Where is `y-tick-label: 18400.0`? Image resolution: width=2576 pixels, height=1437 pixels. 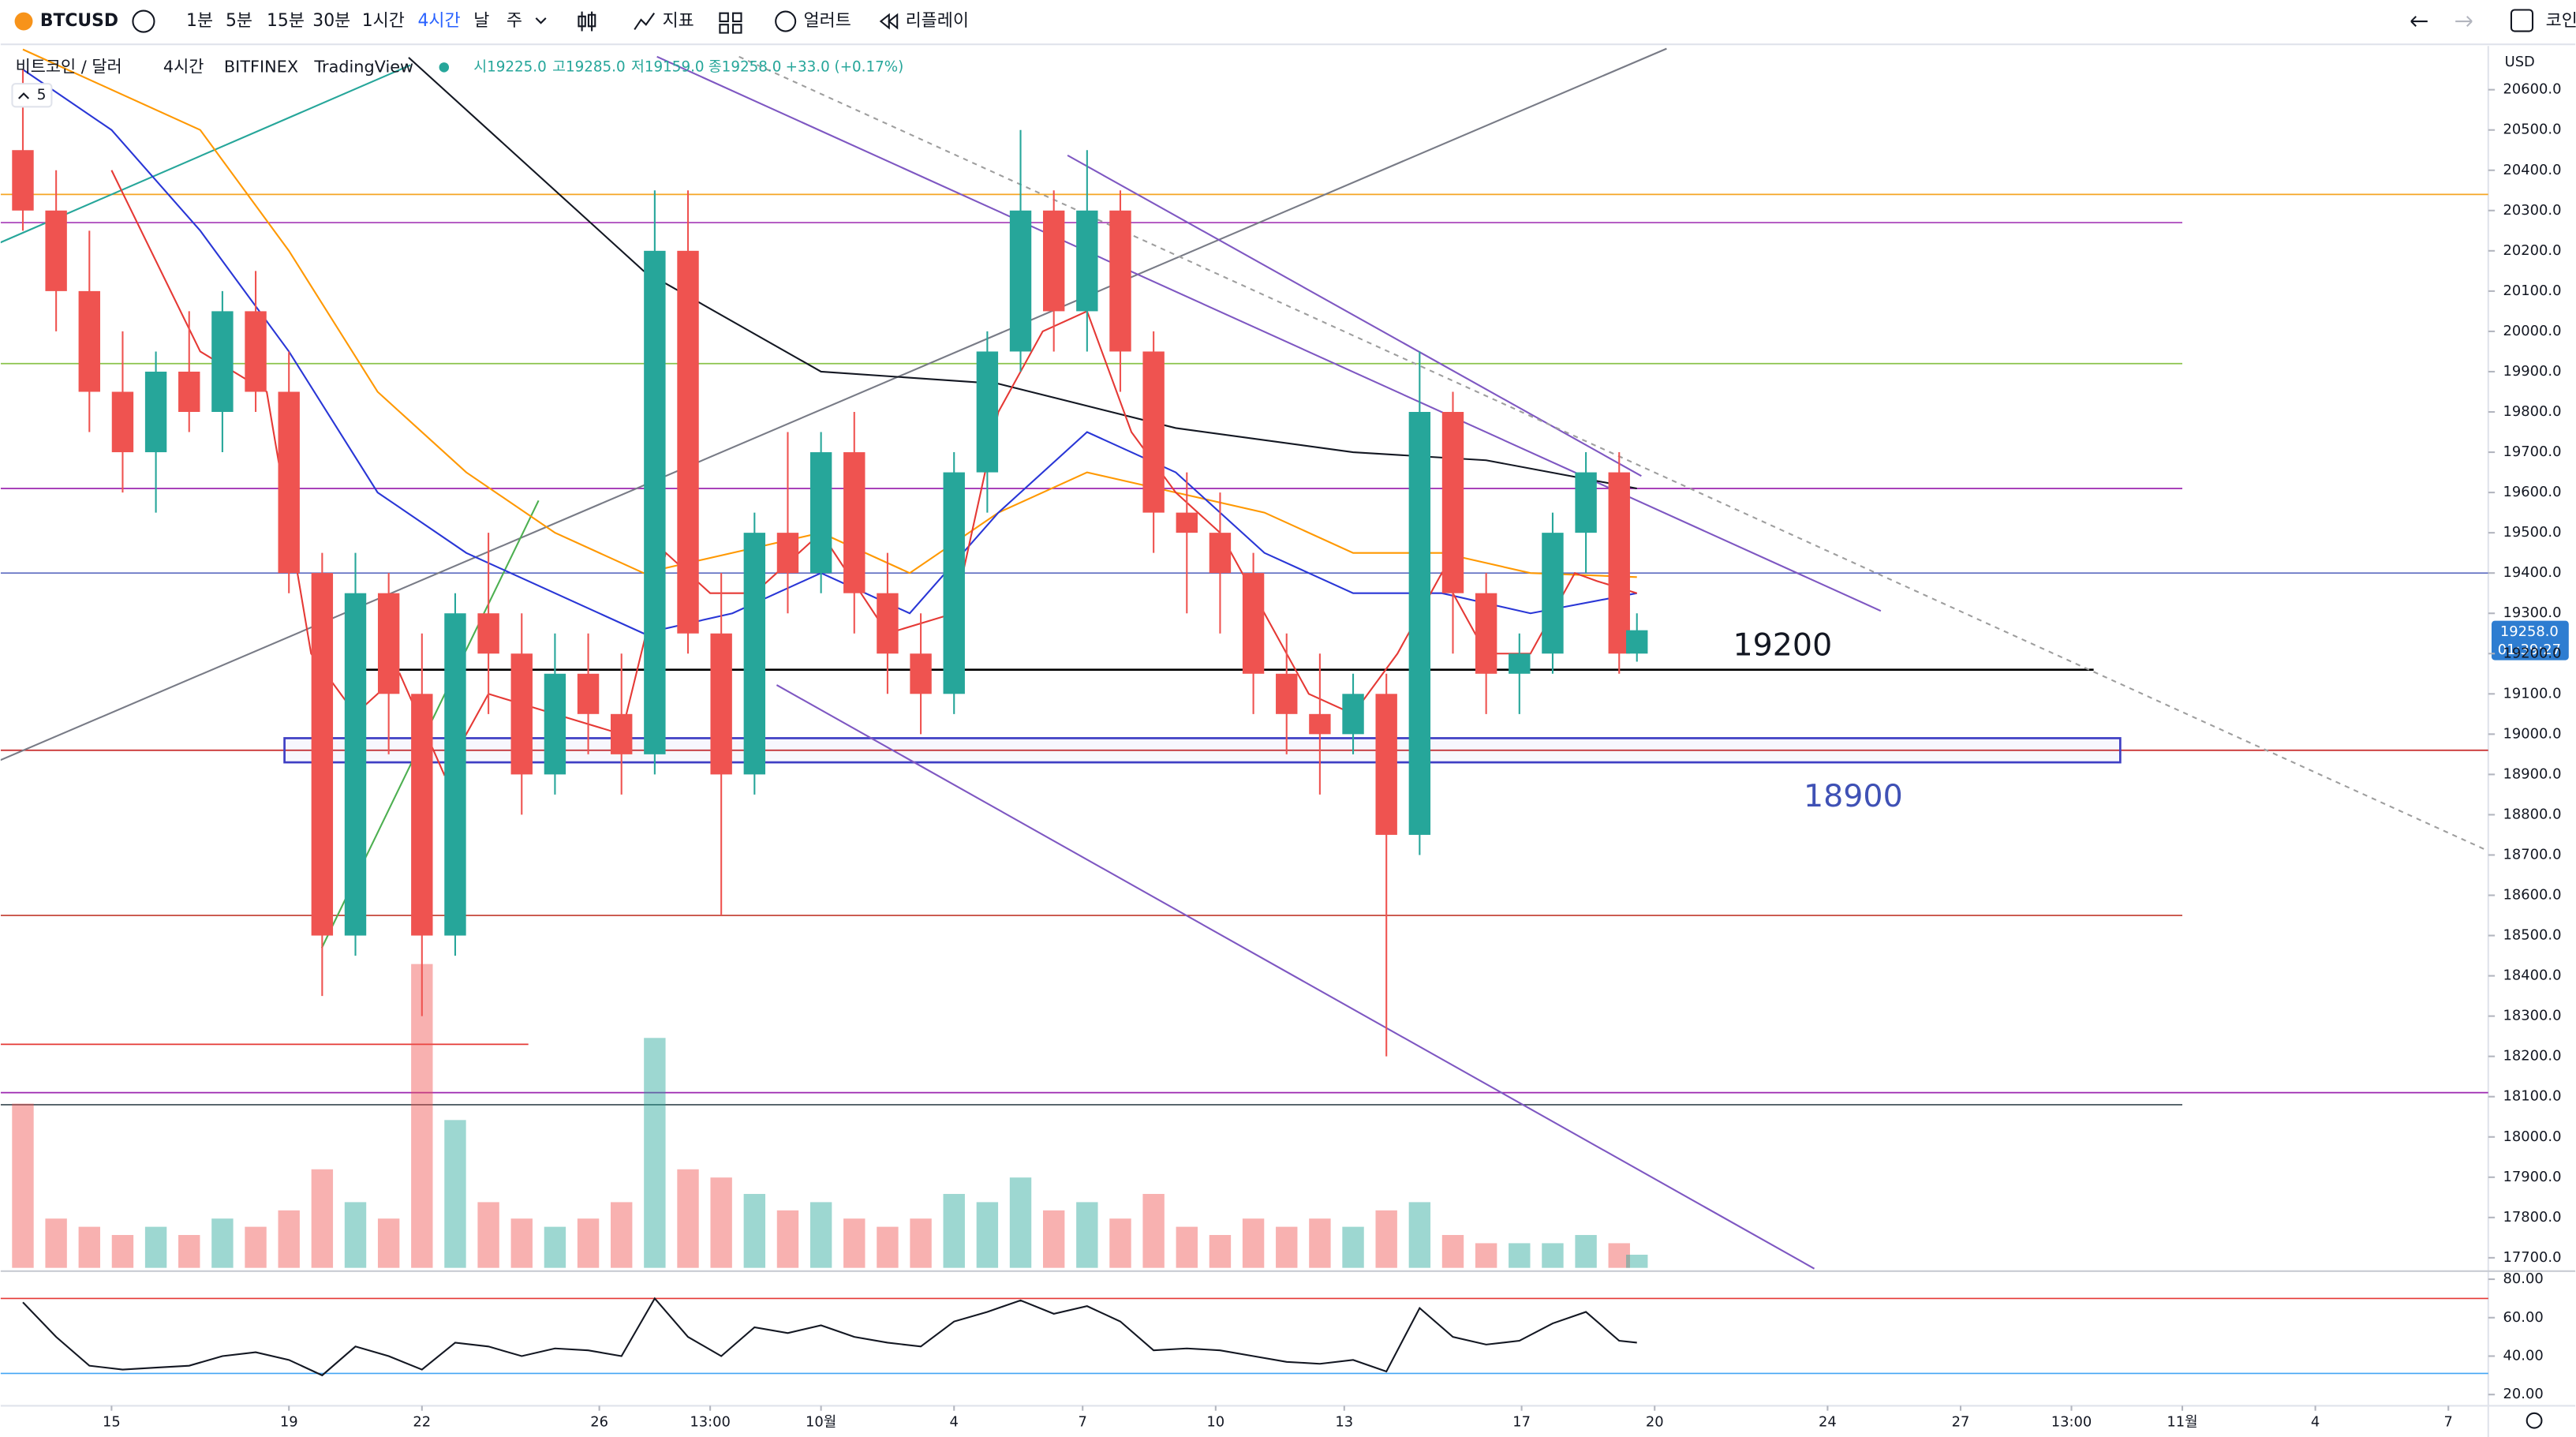
y-tick-label: 18400.0 is located at coordinates (2532, 976).